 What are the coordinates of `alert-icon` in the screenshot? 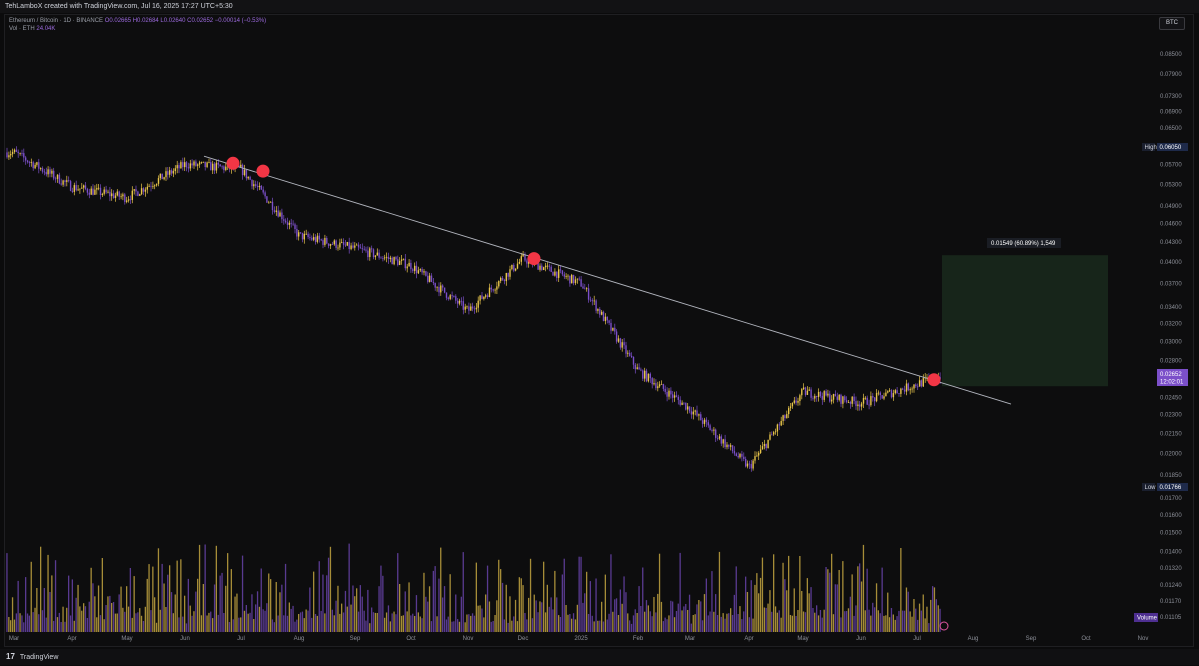 It's located at (944, 626).